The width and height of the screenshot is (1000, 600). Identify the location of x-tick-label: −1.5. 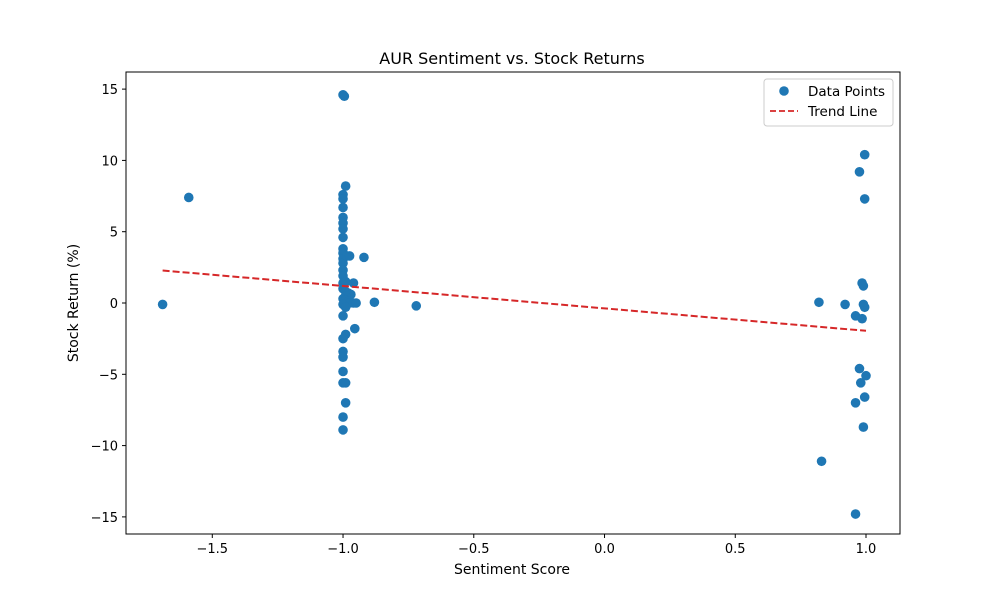
(213, 549).